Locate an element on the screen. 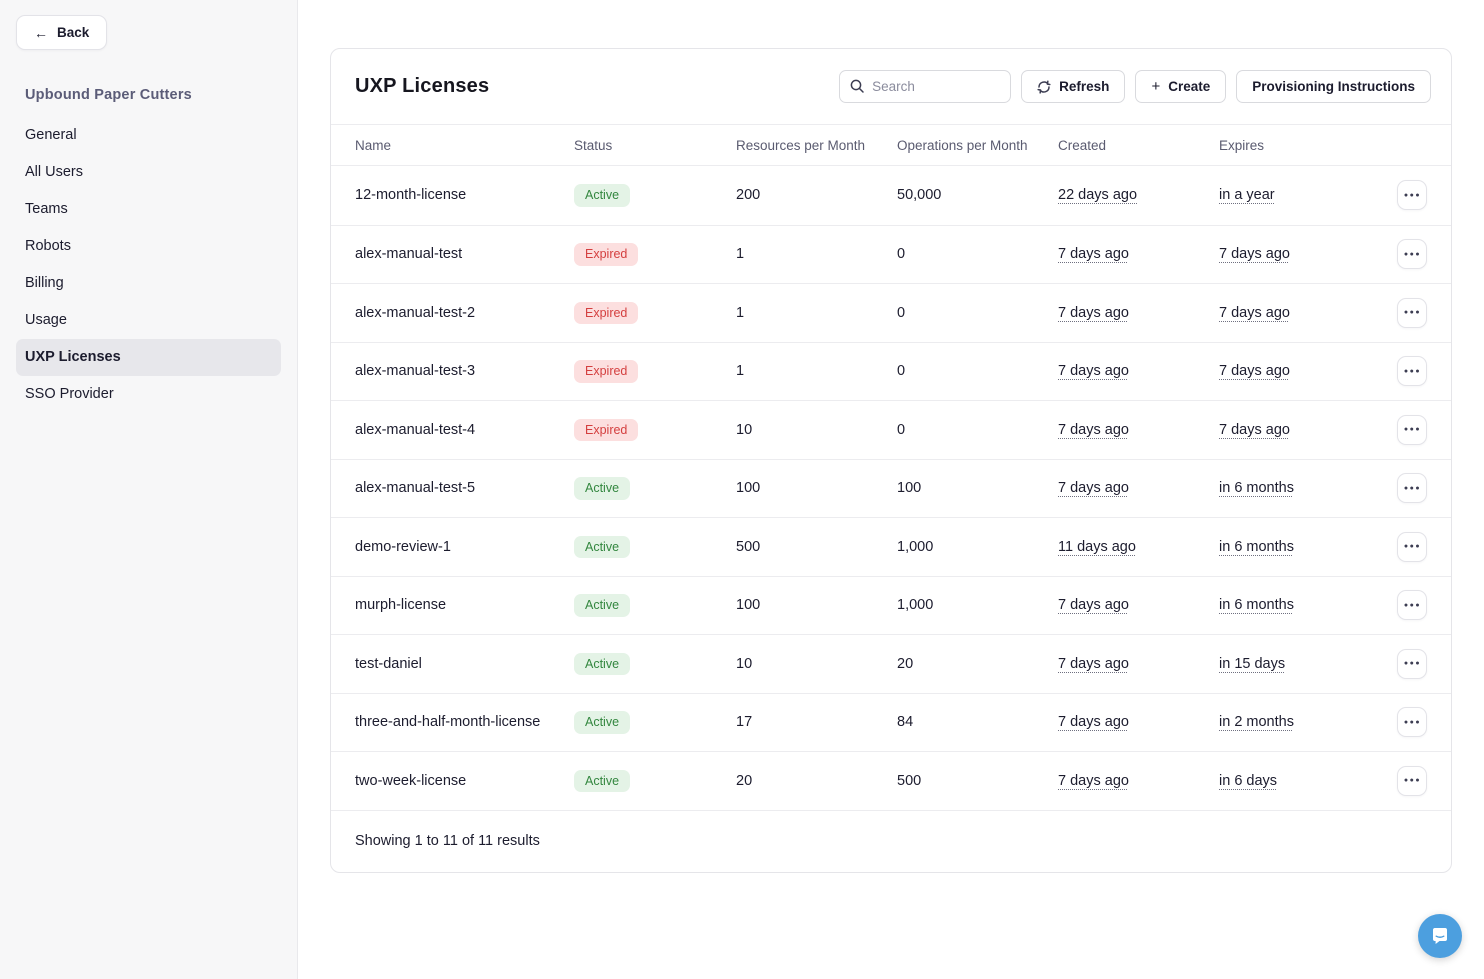 The image size is (1484, 979). license-name: alex-manual-test is located at coordinates (409, 254).